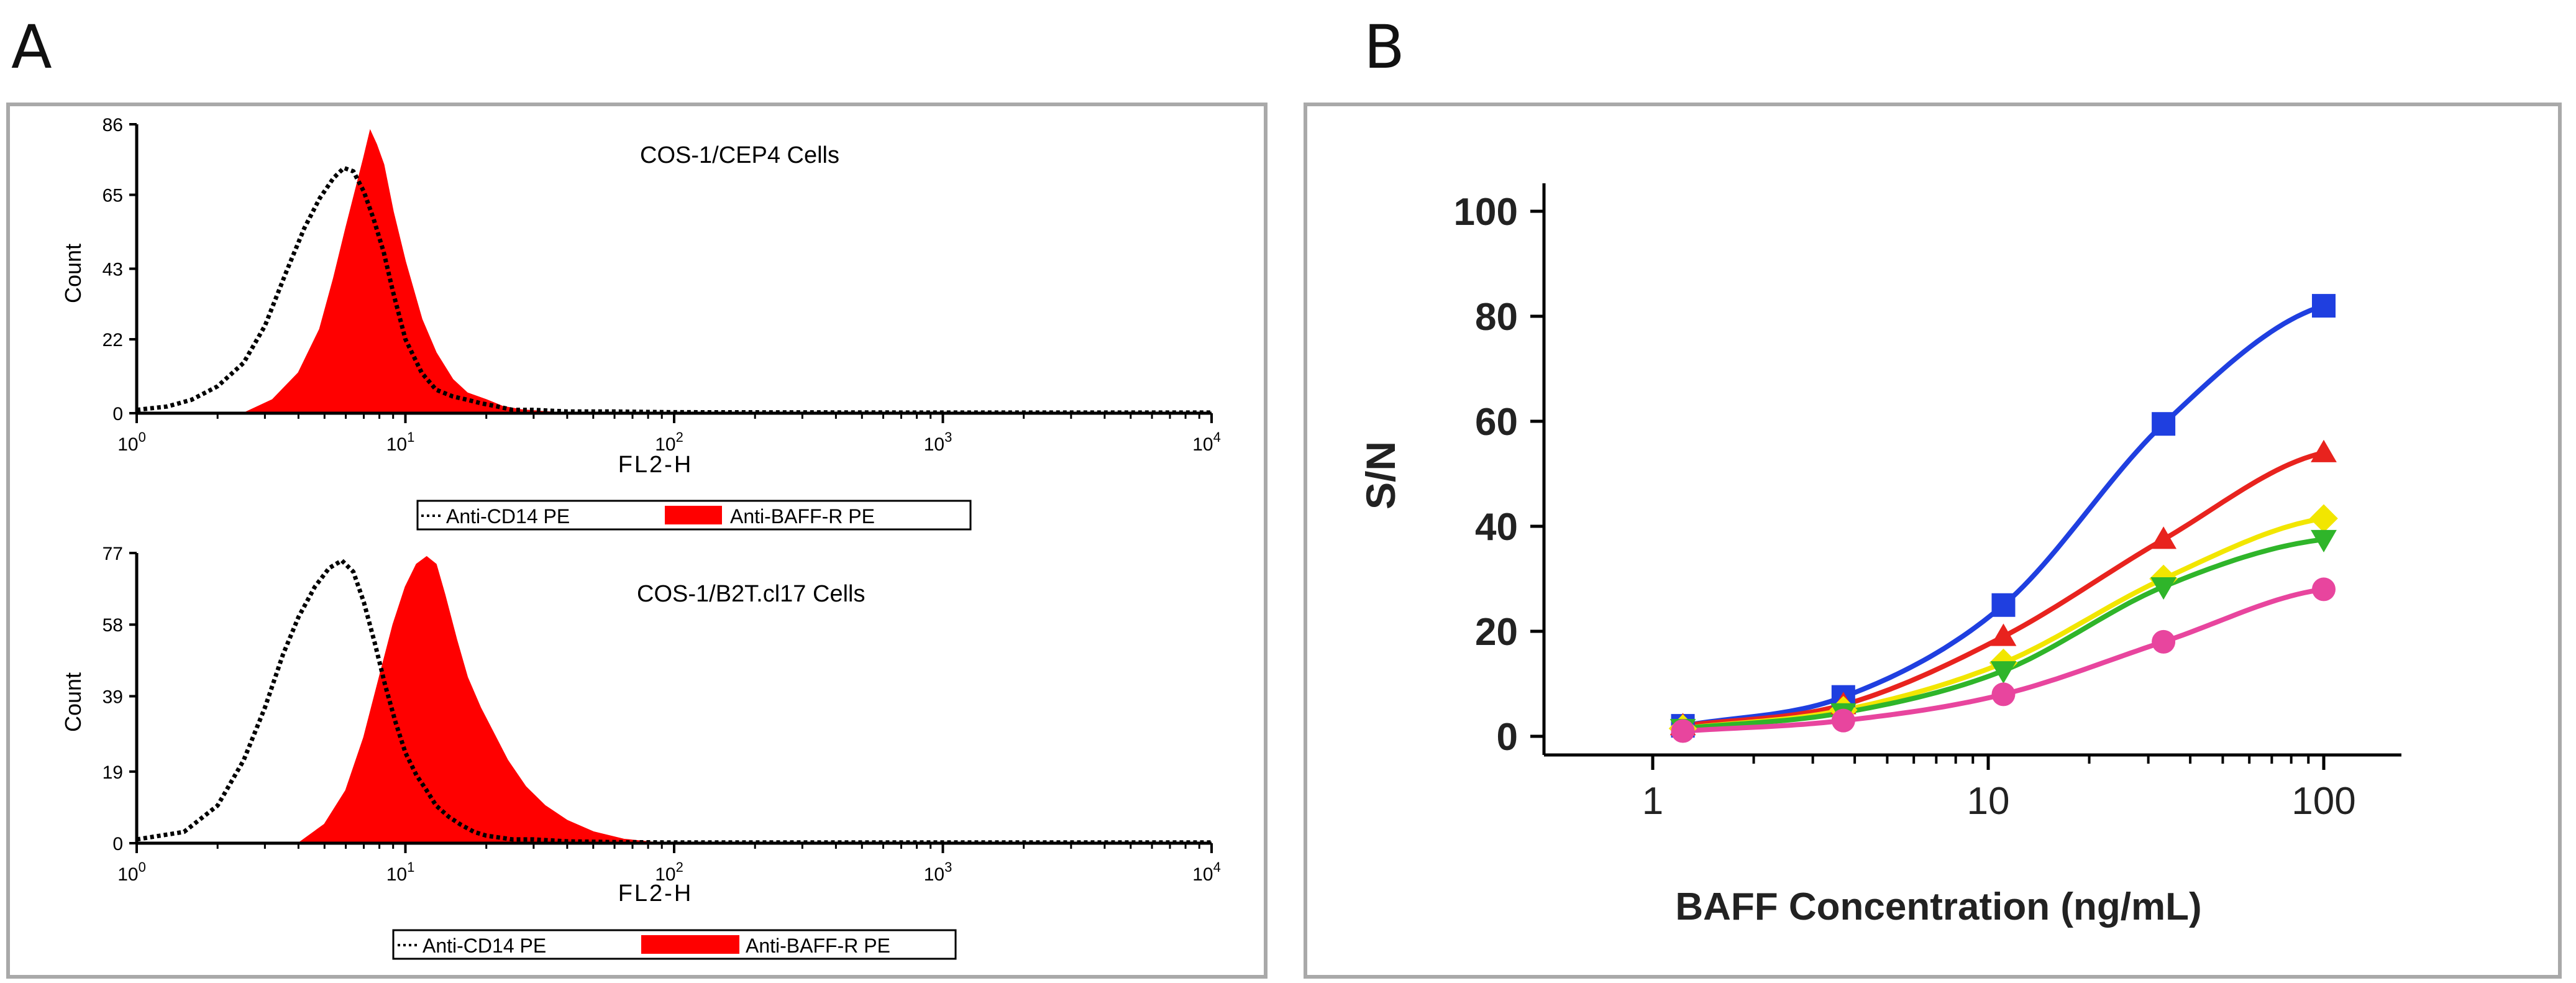 This screenshot has width=2576, height=983. I want to click on sn-chart-markers, so click(2003, 518).